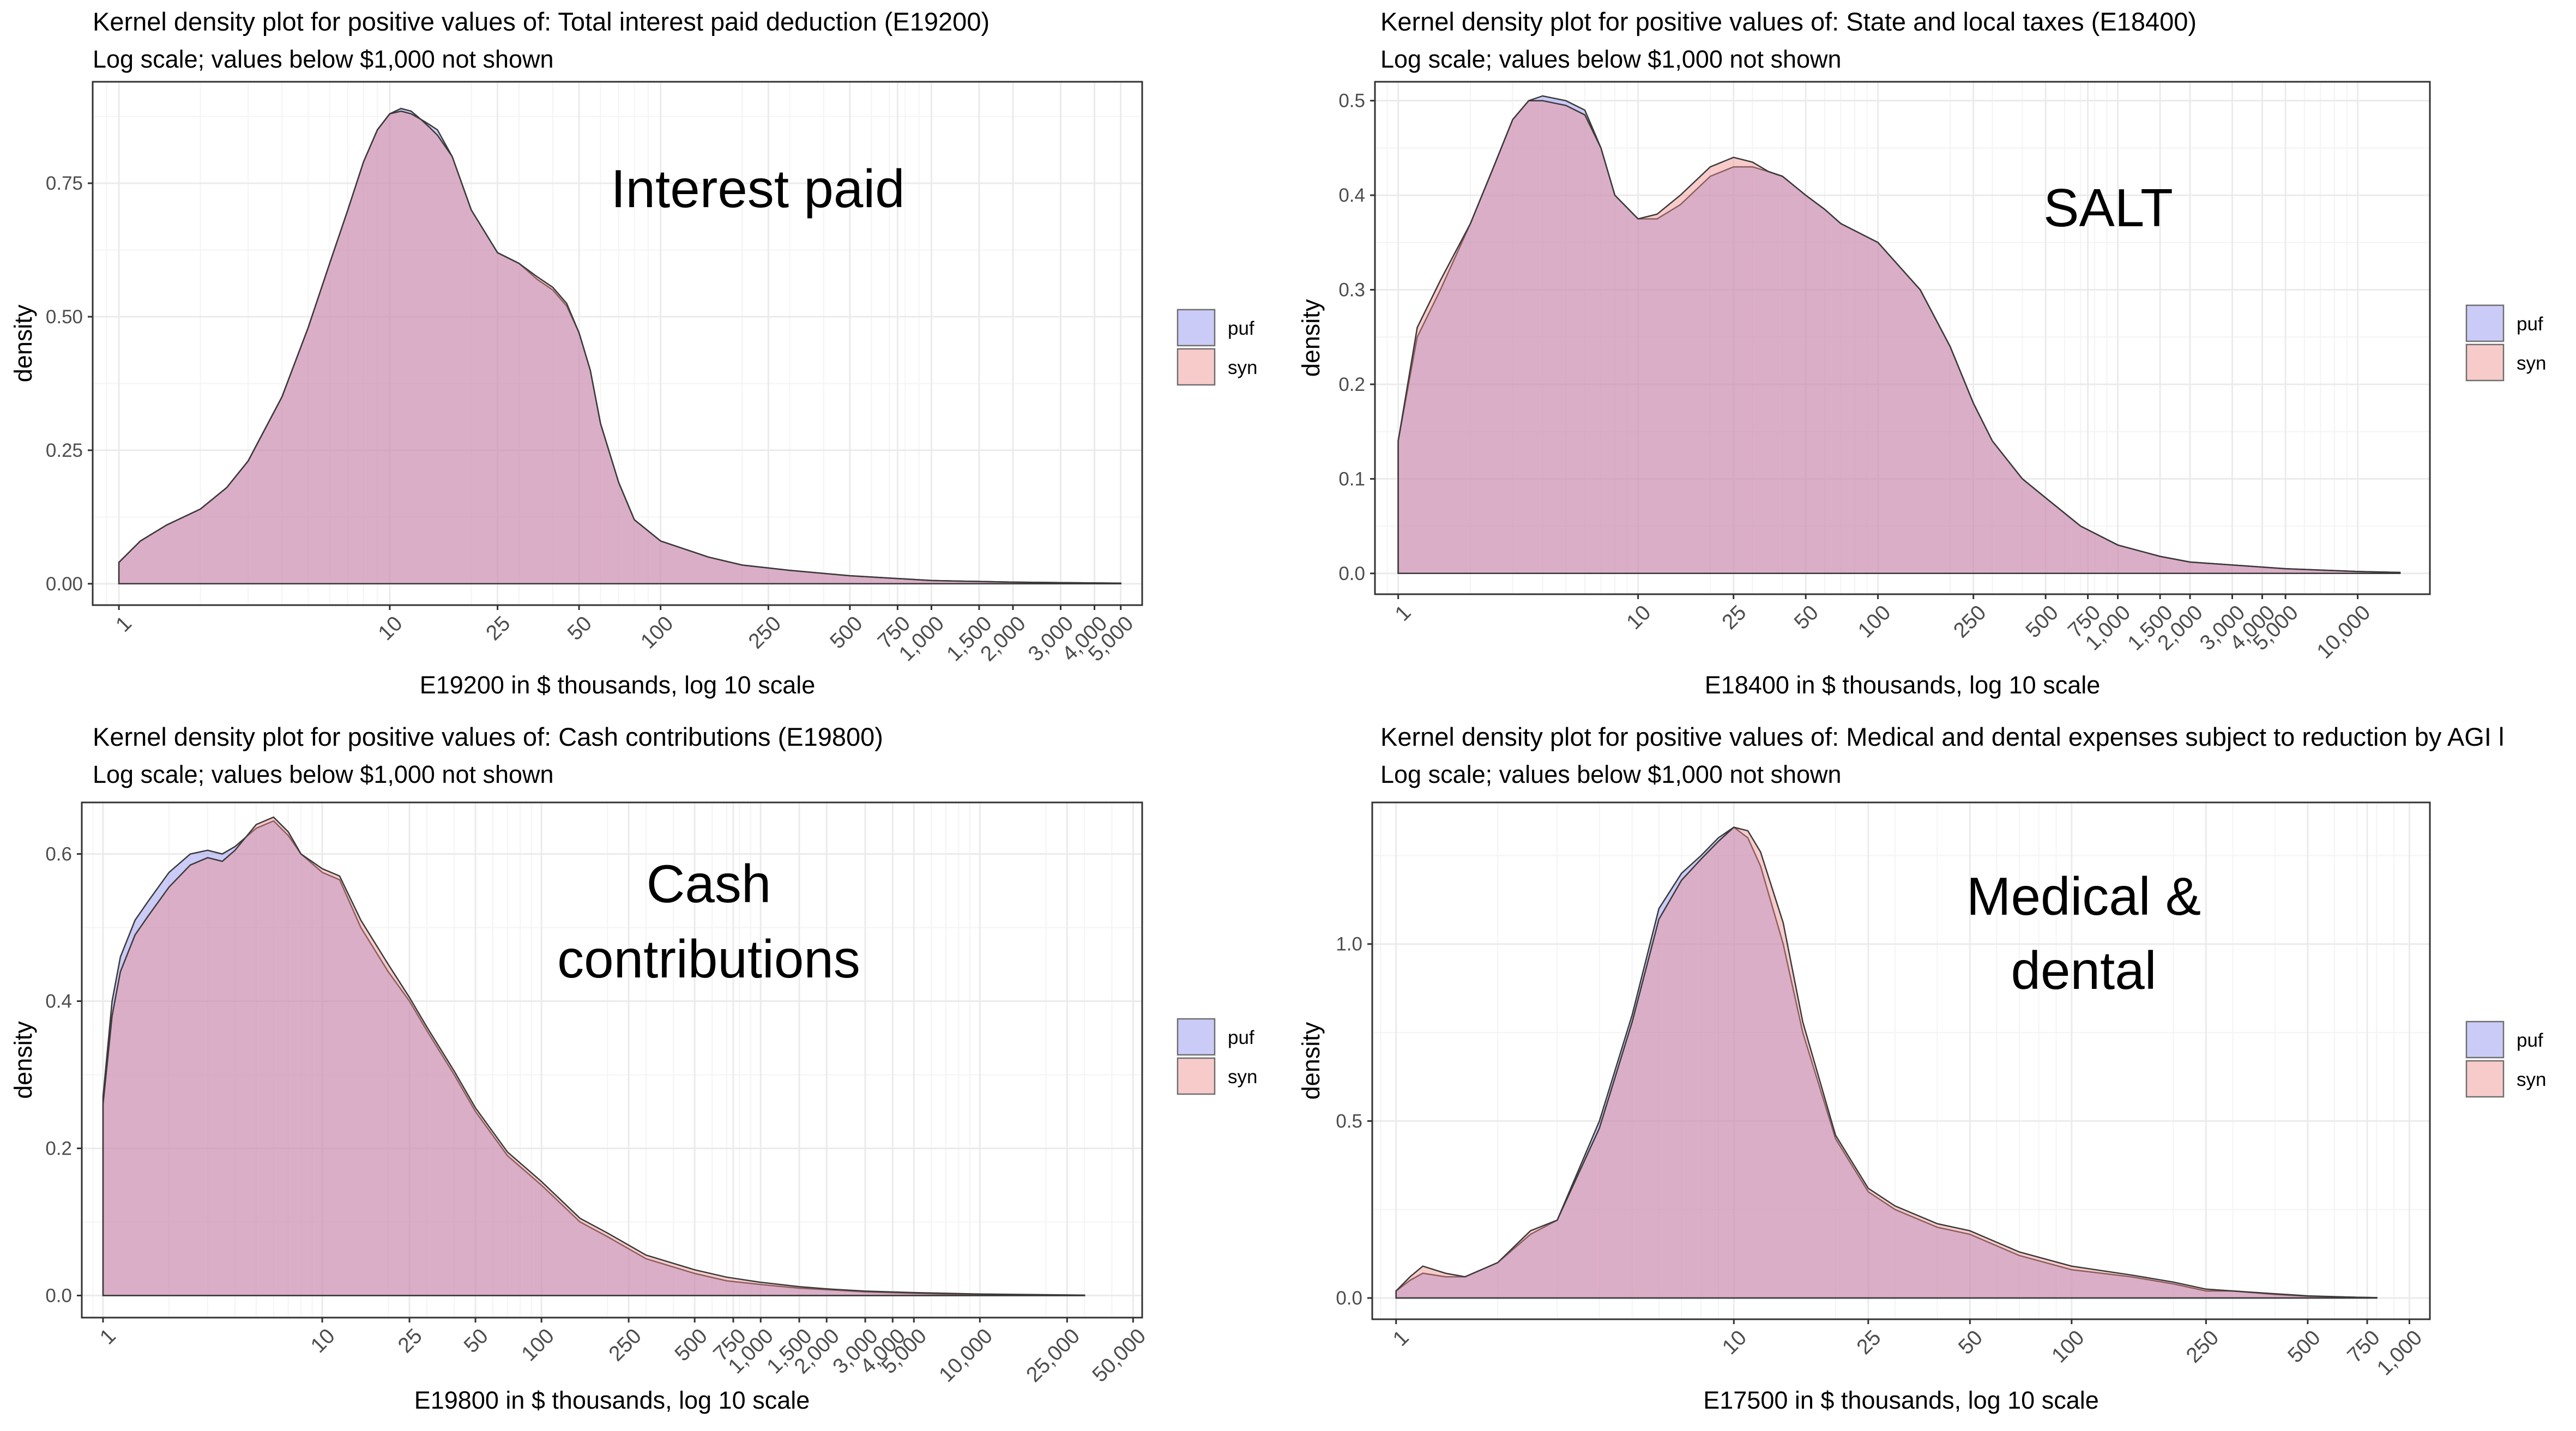  Describe the element at coordinates (2108, 208) in the screenshot. I see `chart-annotation: SALT` at that location.